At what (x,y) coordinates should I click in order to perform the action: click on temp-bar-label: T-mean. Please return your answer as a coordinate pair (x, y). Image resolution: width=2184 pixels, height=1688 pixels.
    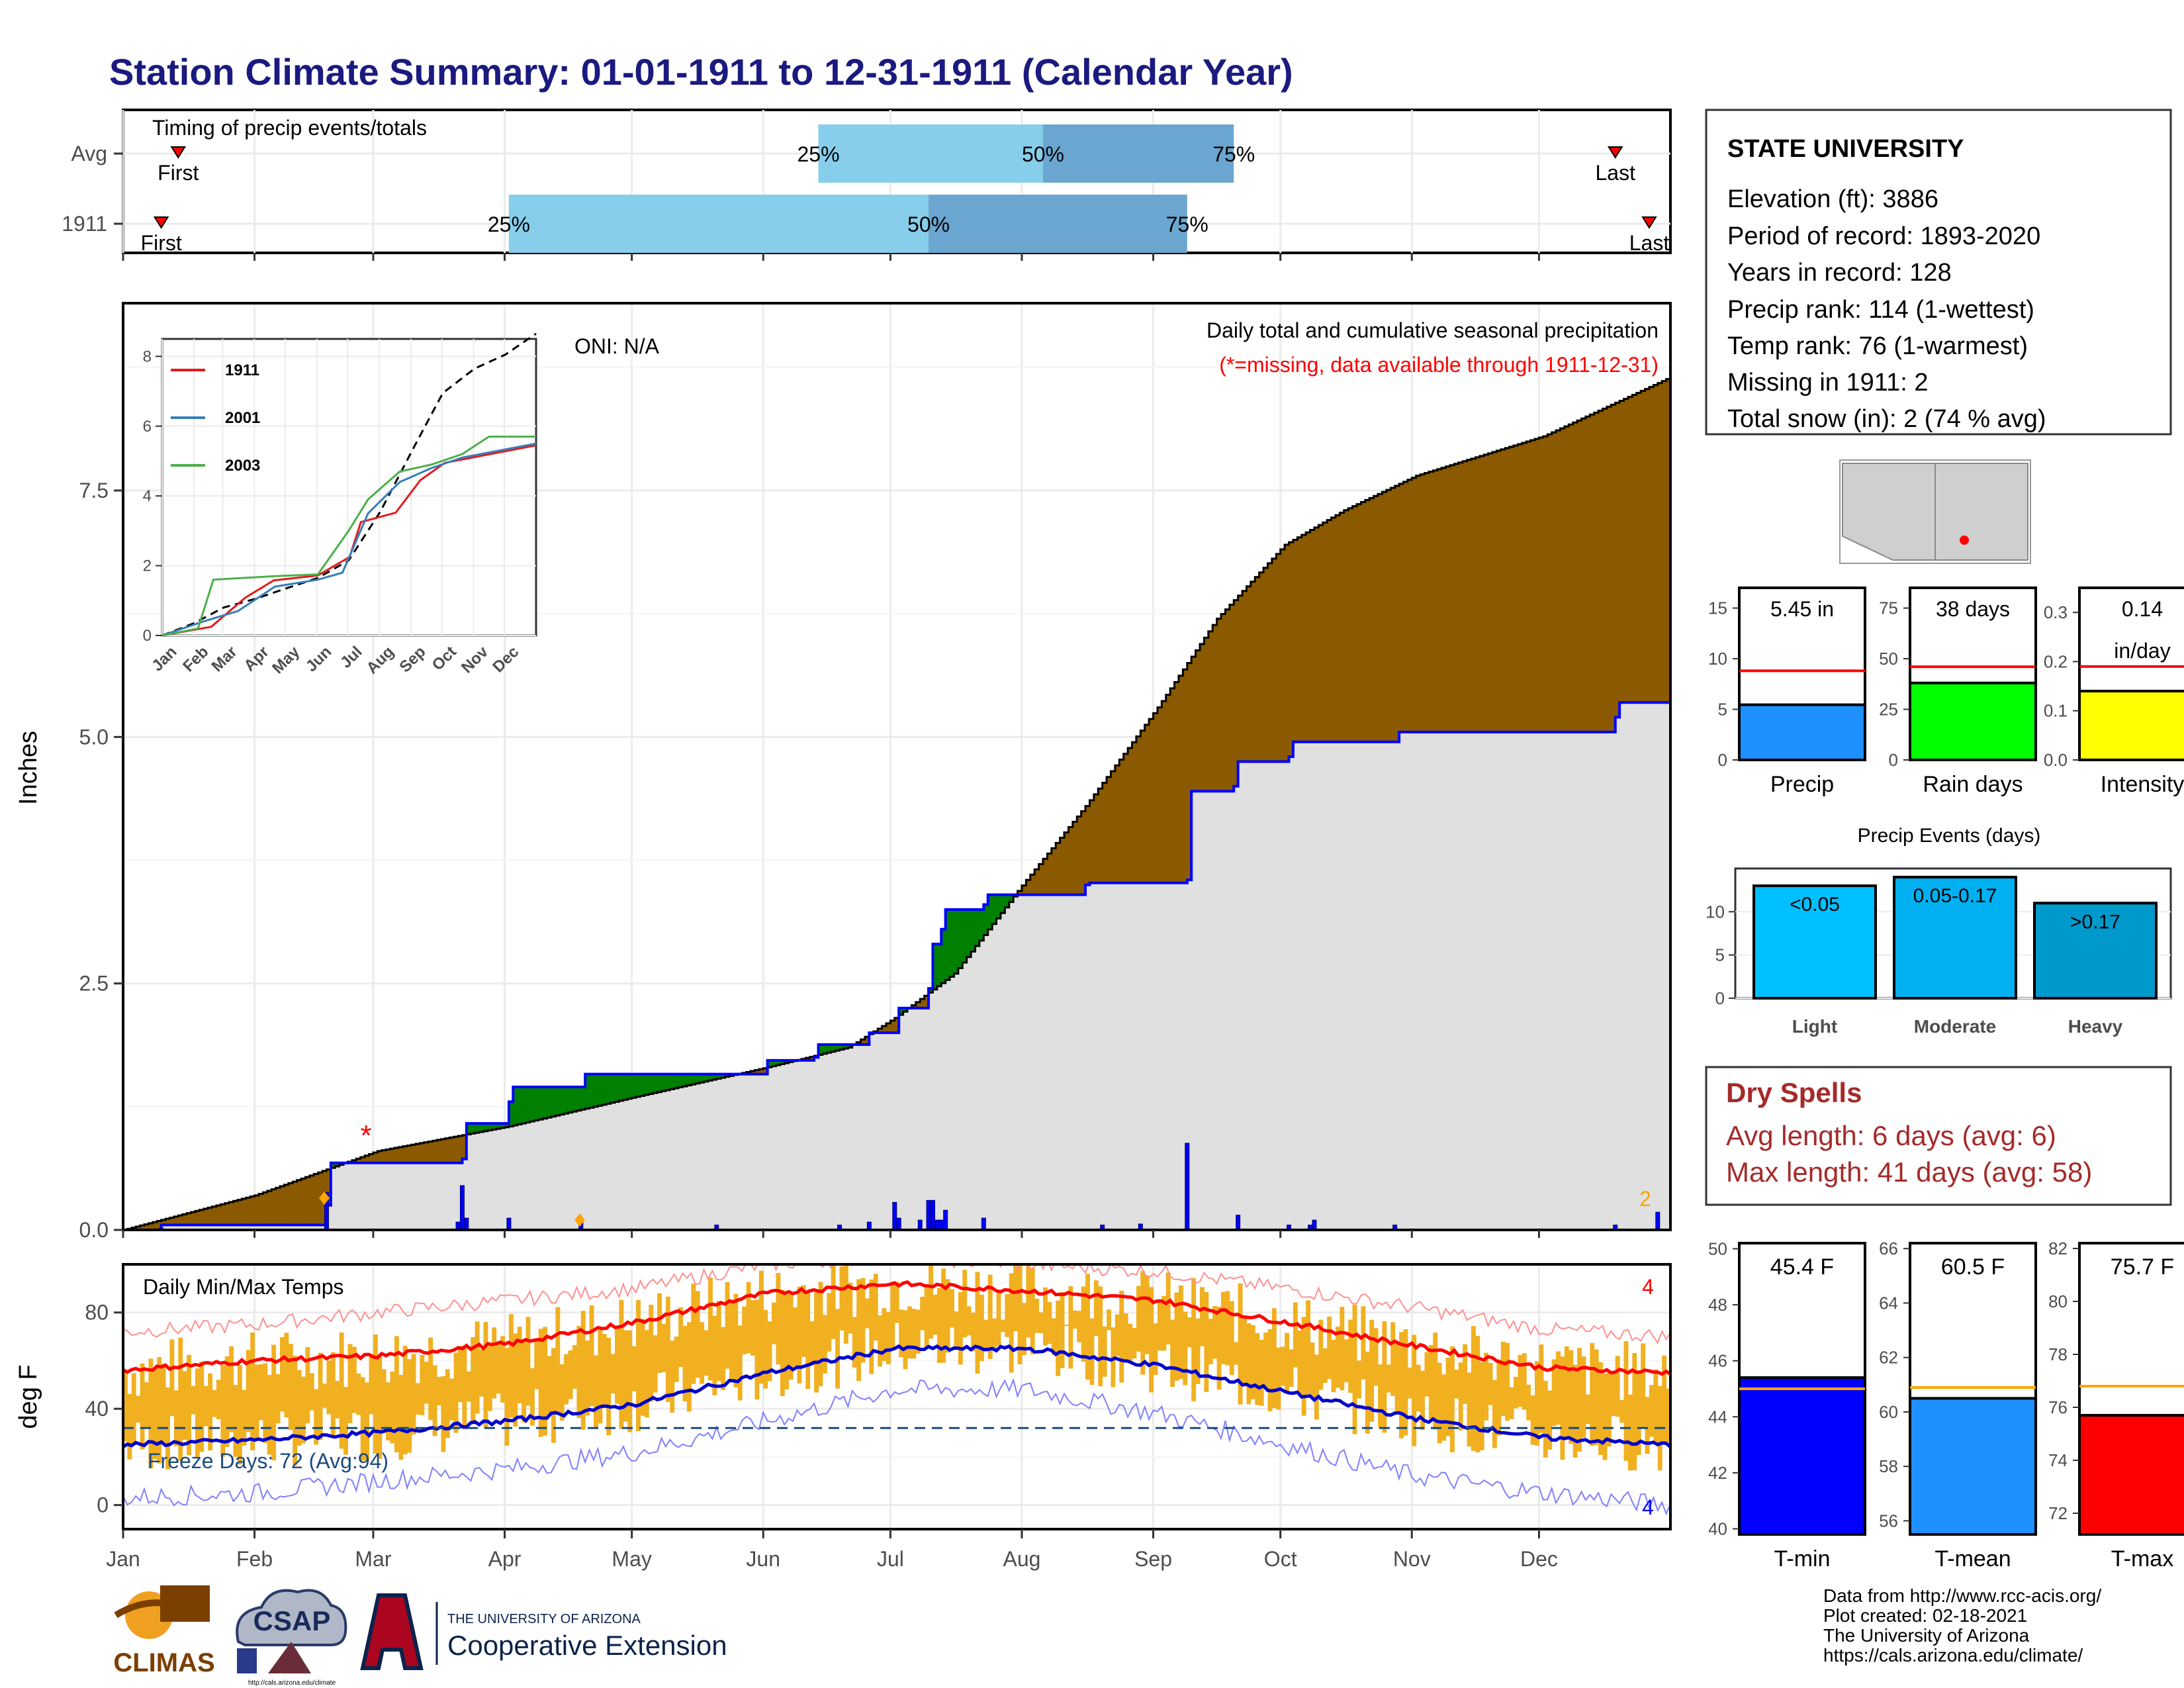
    Looking at the image, I should click on (1972, 1558).